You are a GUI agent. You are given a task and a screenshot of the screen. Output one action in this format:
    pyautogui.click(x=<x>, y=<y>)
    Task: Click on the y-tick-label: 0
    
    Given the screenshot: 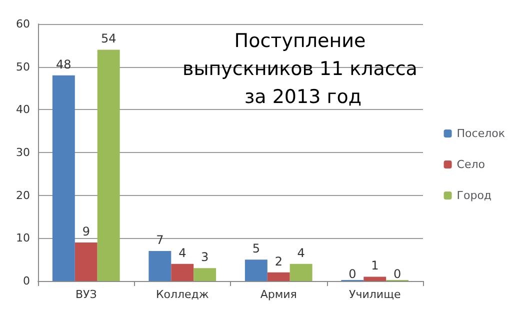 What is the action you would take?
    pyautogui.click(x=26, y=281)
    